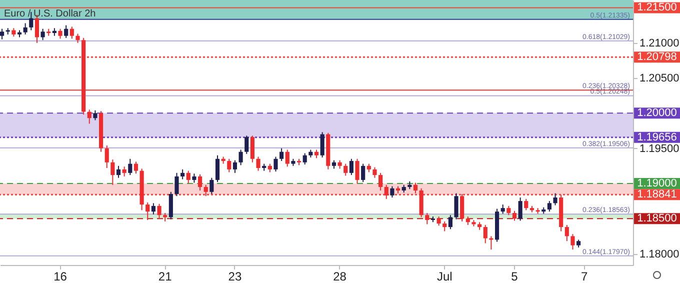 The image size is (680, 283). Describe the element at coordinates (61, 276) in the screenshot. I see `x-tick-label: 16` at that location.